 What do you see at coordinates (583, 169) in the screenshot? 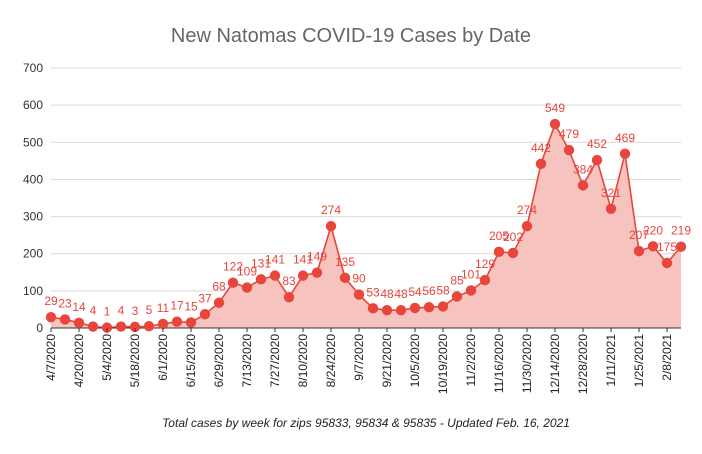
I see `data-label: 384` at bounding box center [583, 169].